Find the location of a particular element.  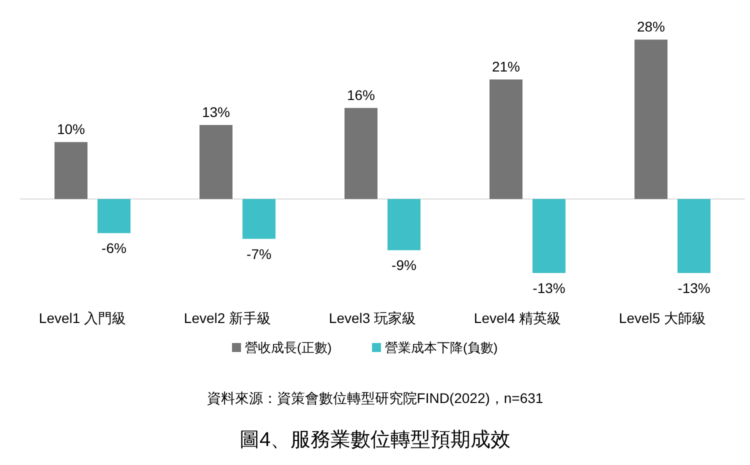

data-label: 21% is located at coordinates (506, 66).